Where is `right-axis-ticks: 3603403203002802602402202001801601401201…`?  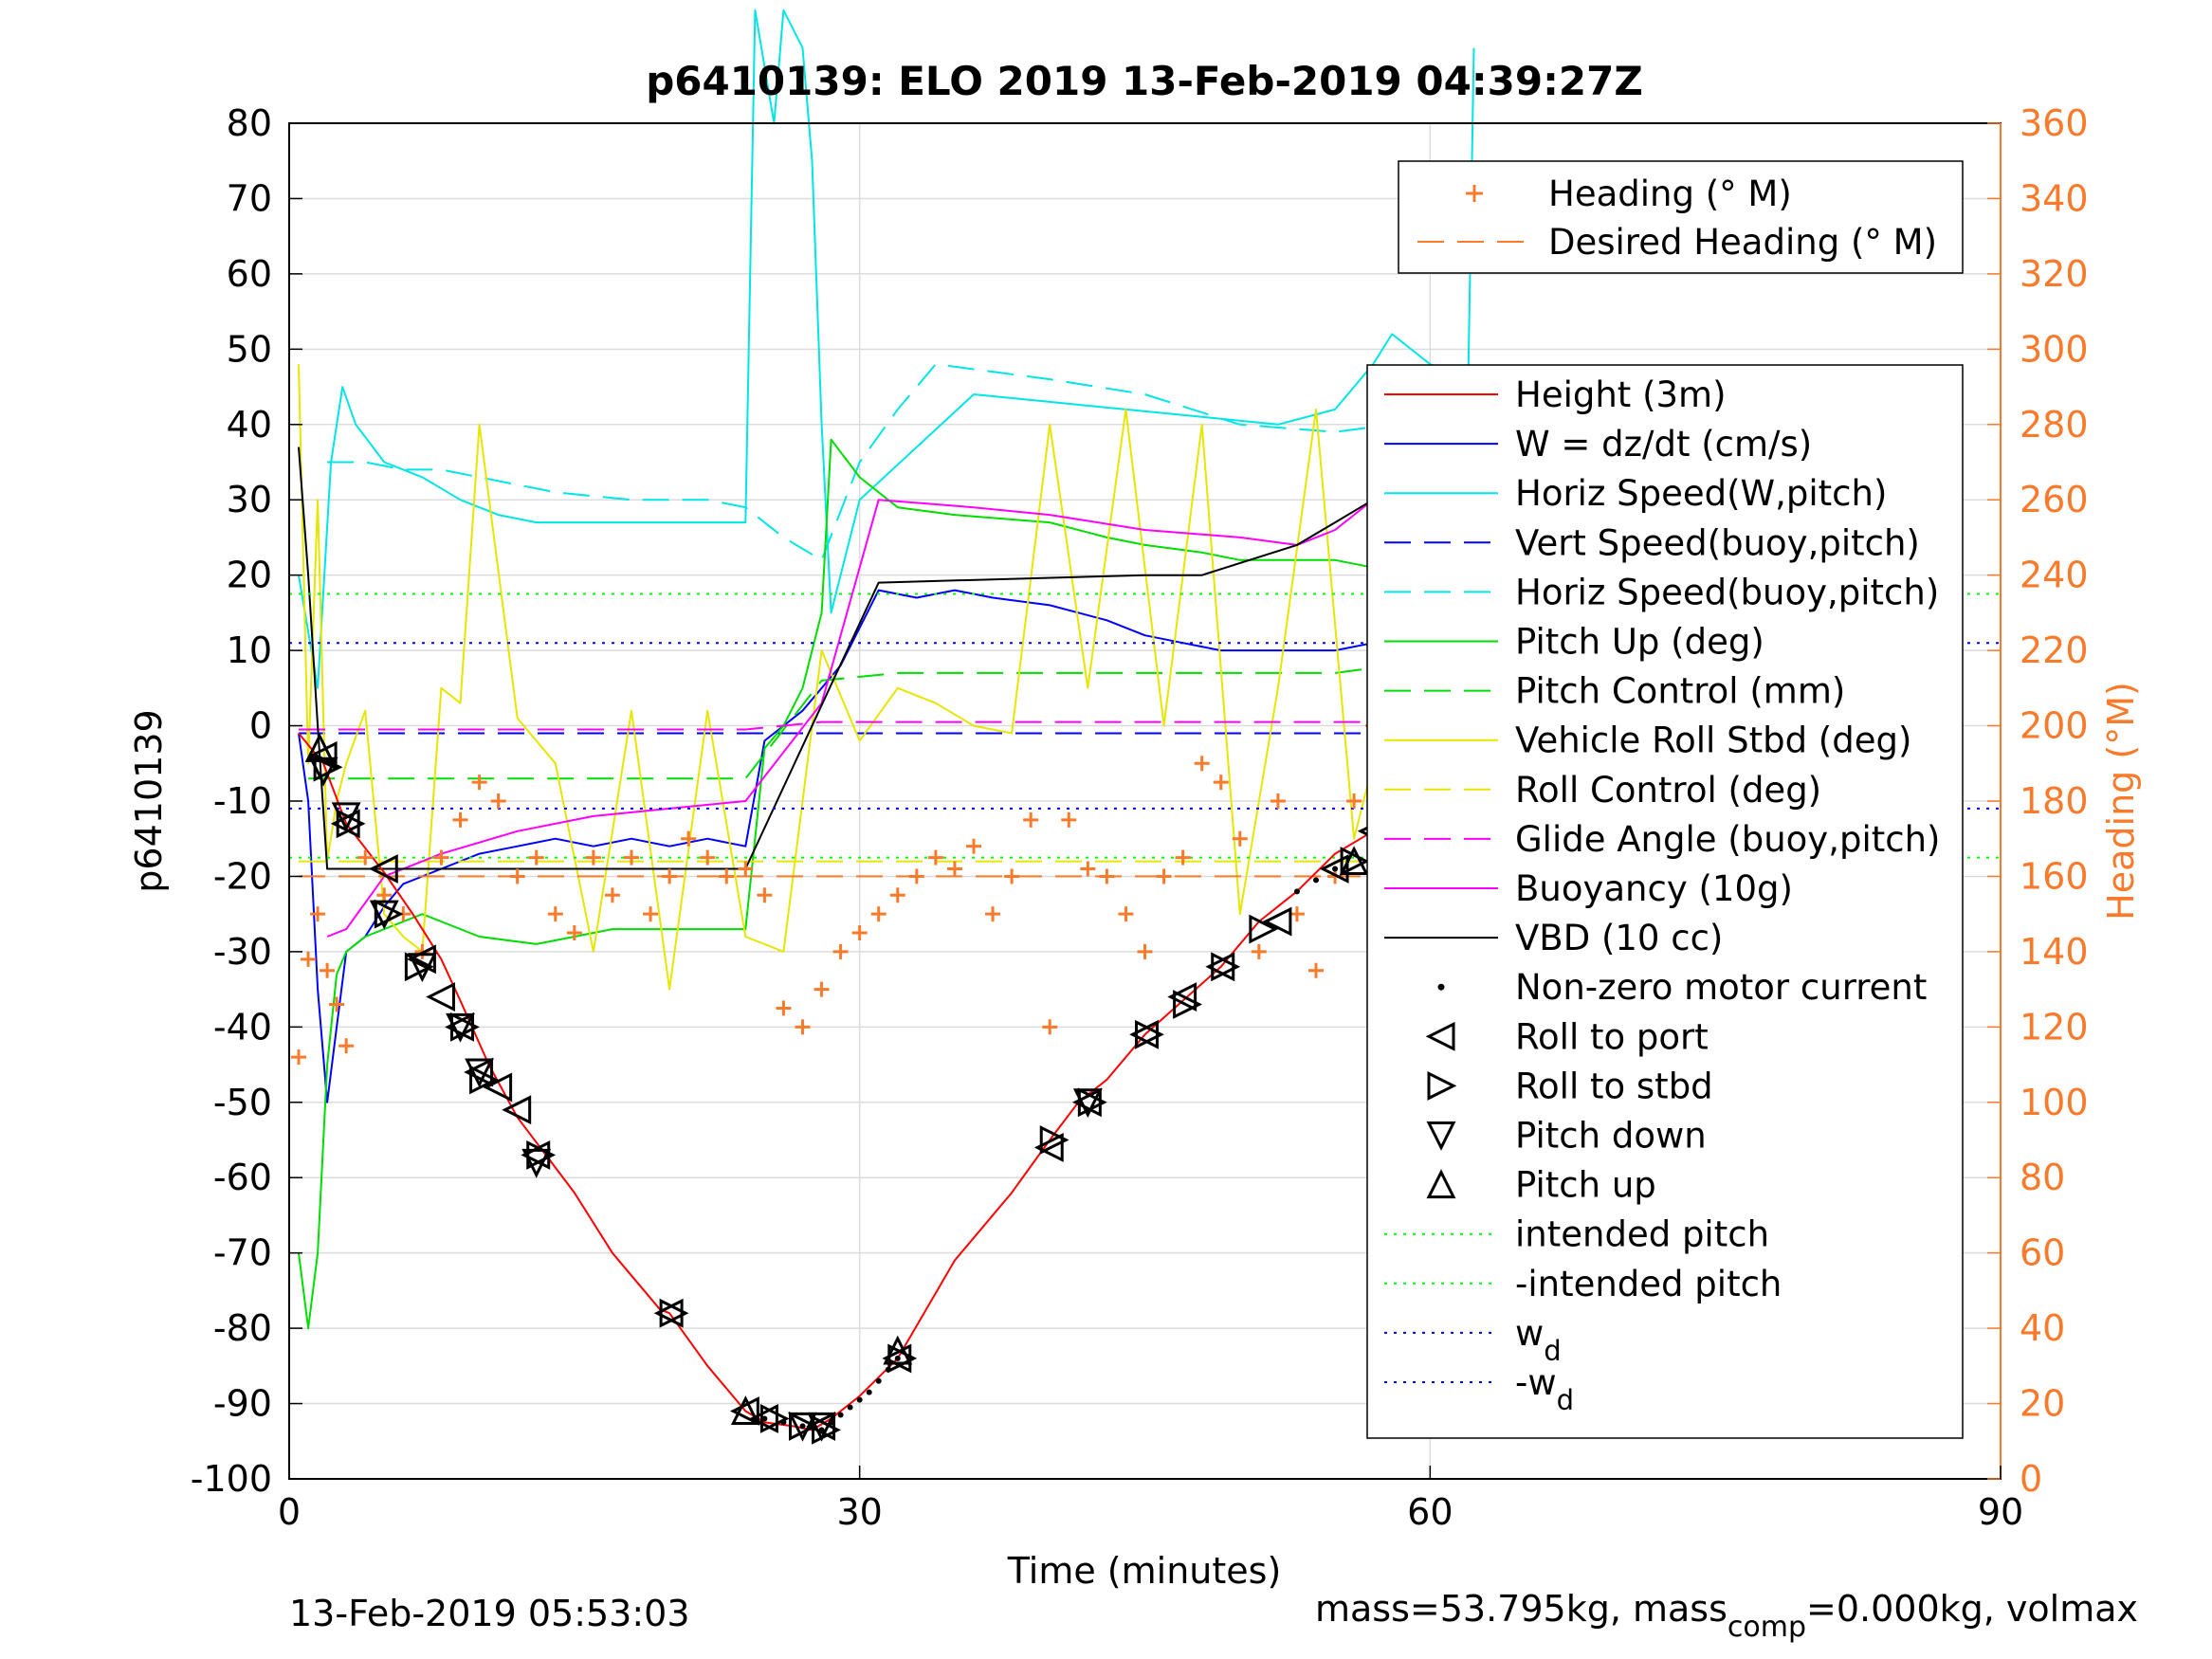 right-axis-ticks: 3603403203002802602402202001801601401201… is located at coordinates (2038, 801).